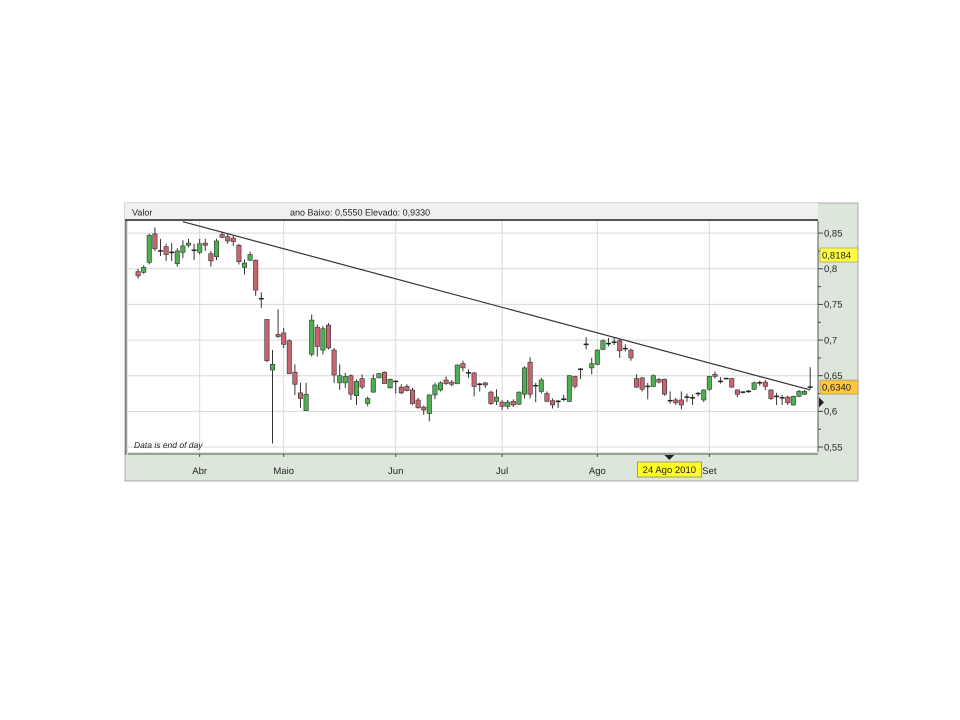  I want to click on y-tick-label: 0,55, so click(833, 448).